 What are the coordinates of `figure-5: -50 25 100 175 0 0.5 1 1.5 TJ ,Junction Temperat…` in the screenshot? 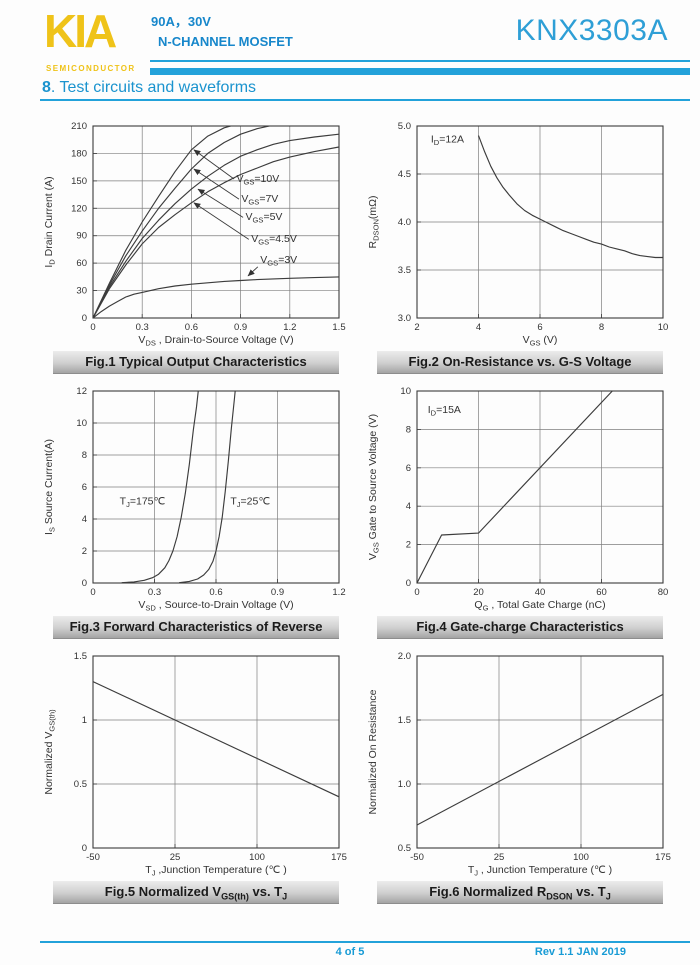 It's located at (196, 772).